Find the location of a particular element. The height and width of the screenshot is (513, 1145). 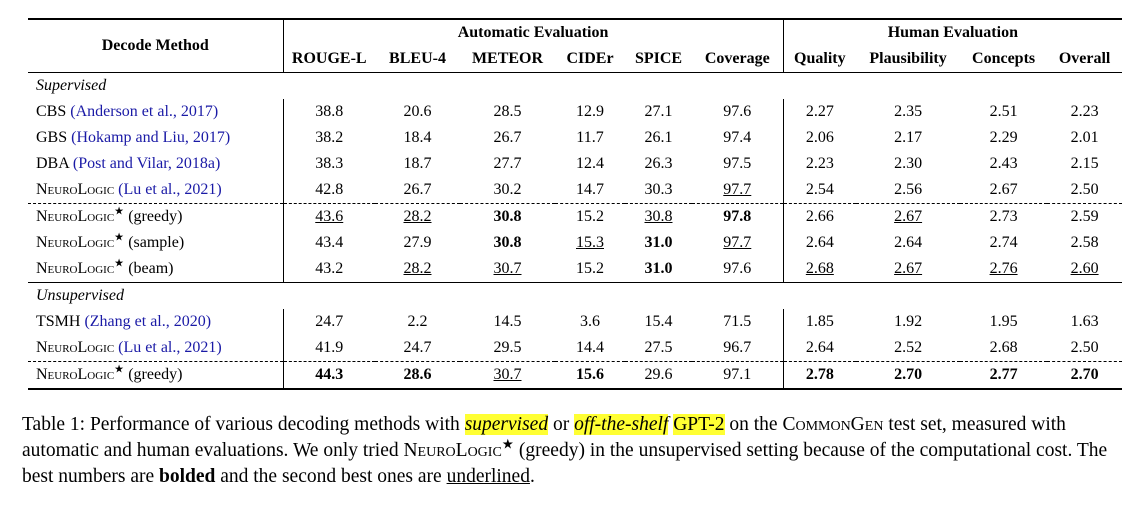

value-cell: 2.15 is located at coordinates (1084, 164).